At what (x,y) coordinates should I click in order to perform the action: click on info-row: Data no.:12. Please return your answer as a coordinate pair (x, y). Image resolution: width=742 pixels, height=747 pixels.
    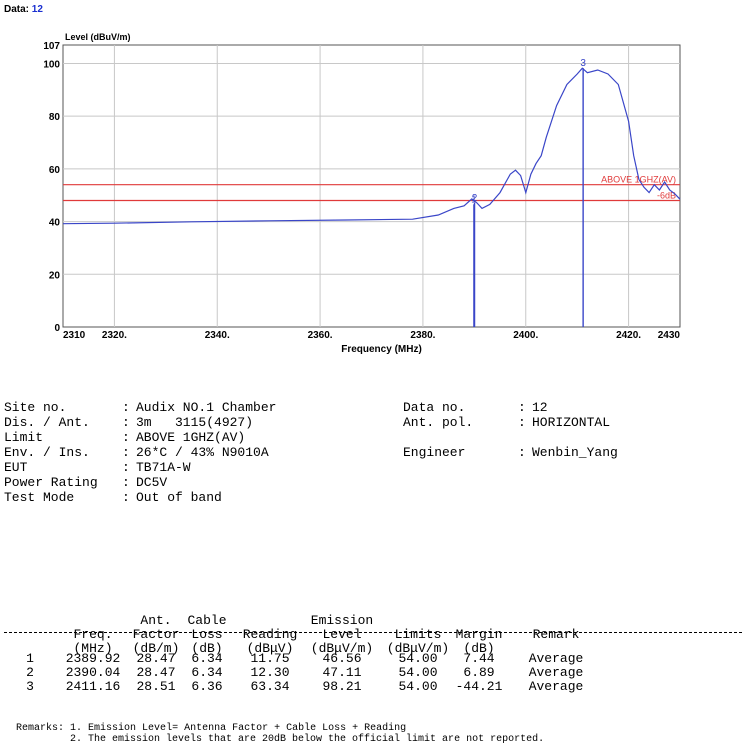
    Looking at the image, I should click on (510, 407).